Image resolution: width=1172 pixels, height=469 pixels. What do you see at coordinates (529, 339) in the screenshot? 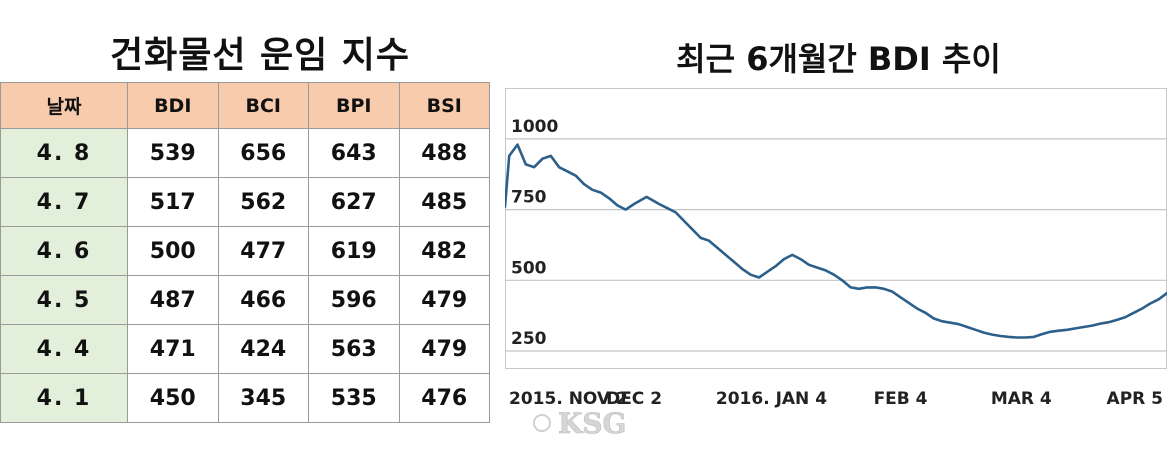
I see `y-tick-label: 250` at bounding box center [529, 339].